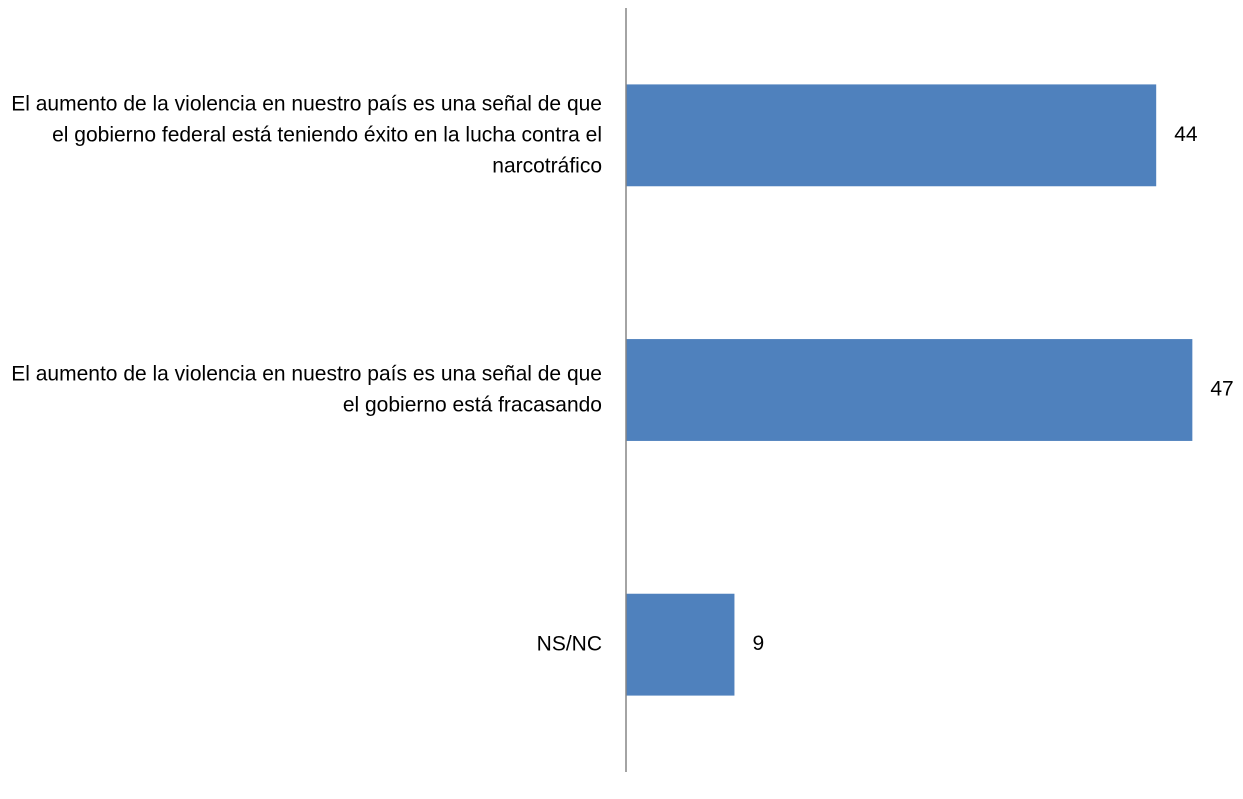  Describe the element at coordinates (1186, 134) in the screenshot. I see `value-label: 44` at that location.